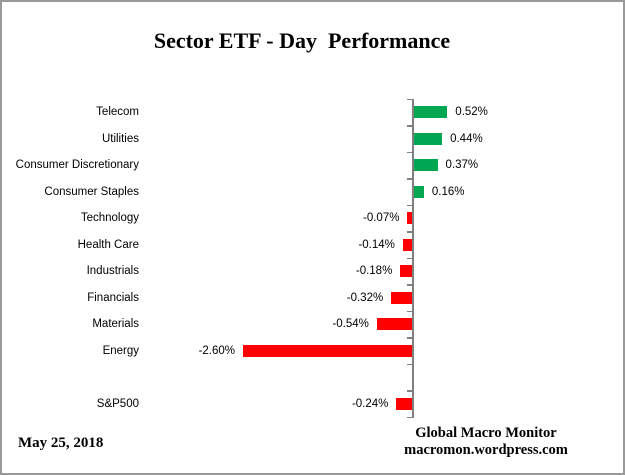  What do you see at coordinates (370, 403) in the screenshot?
I see `value-label: -0.24%` at bounding box center [370, 403].